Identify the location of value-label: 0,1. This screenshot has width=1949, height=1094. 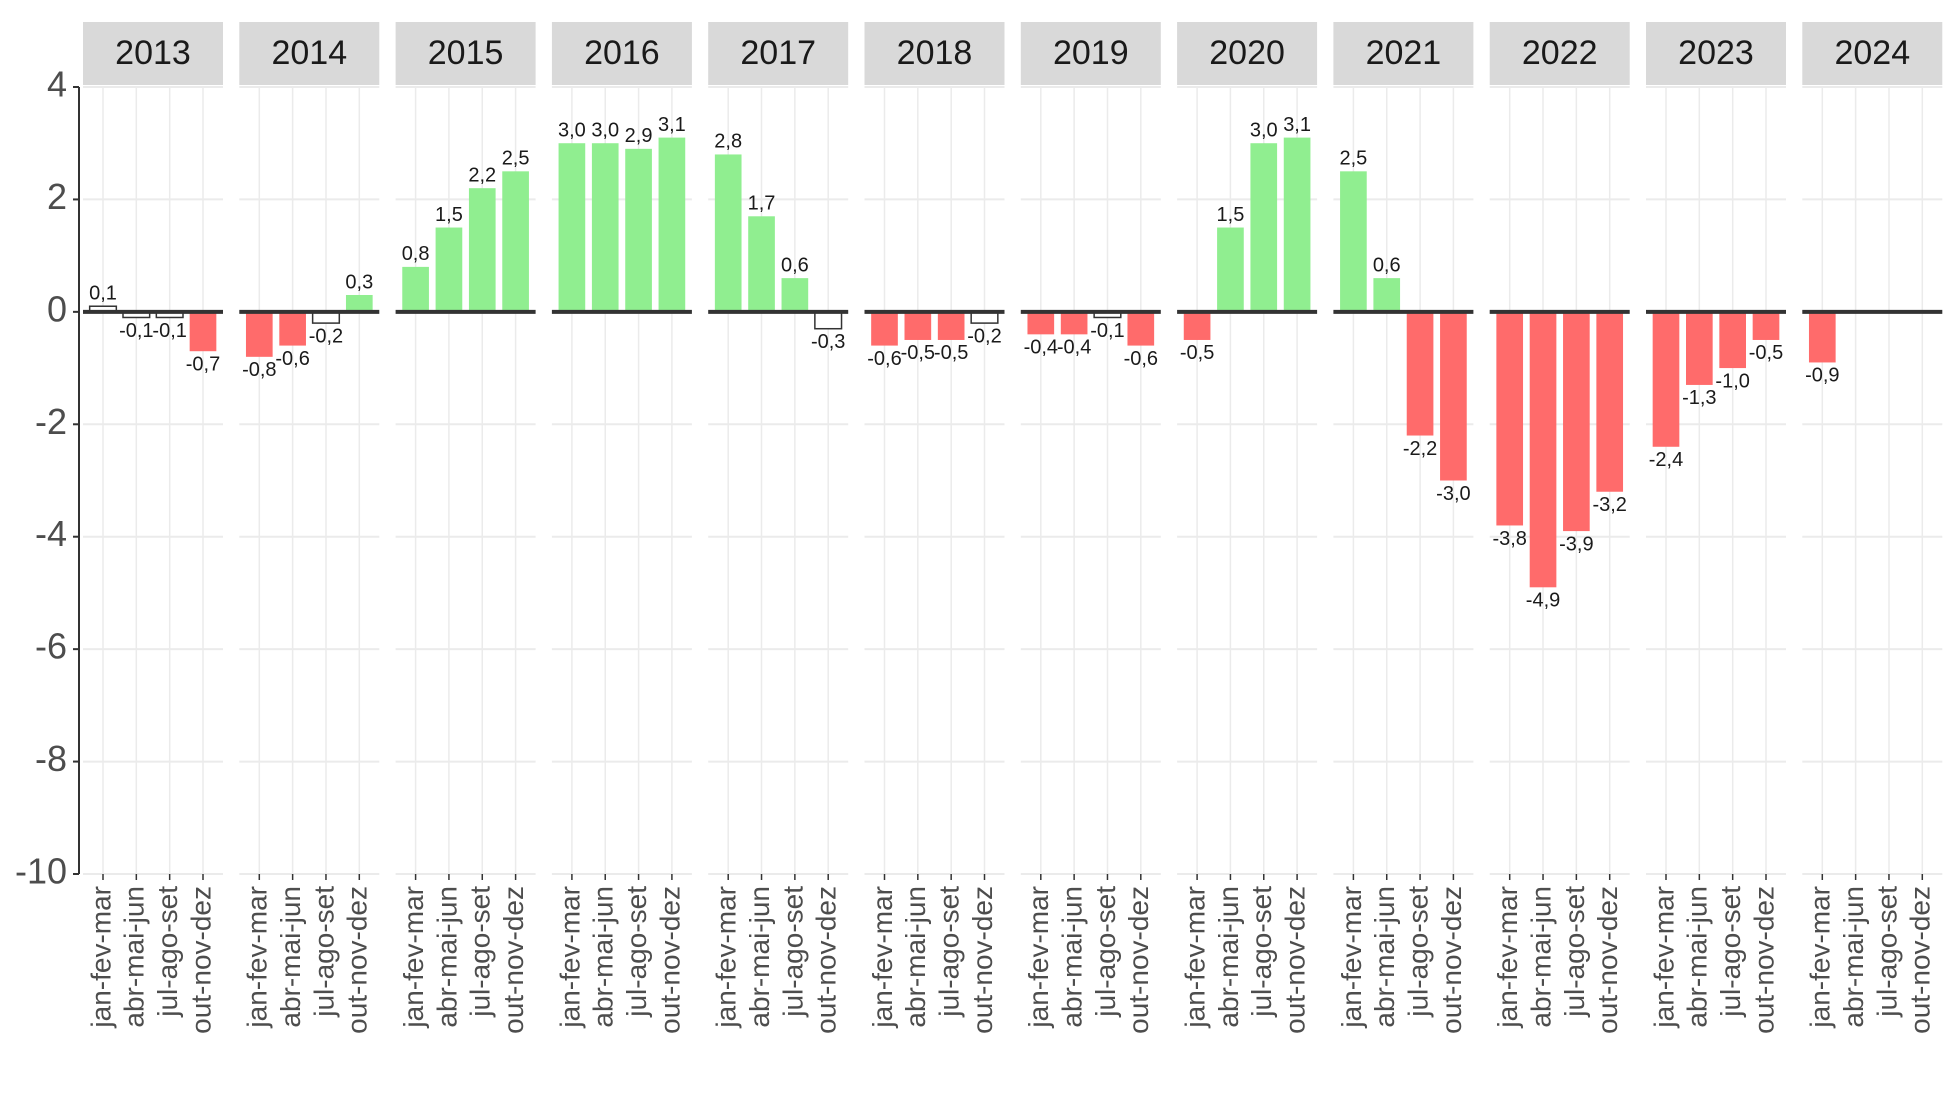
(103, 294).